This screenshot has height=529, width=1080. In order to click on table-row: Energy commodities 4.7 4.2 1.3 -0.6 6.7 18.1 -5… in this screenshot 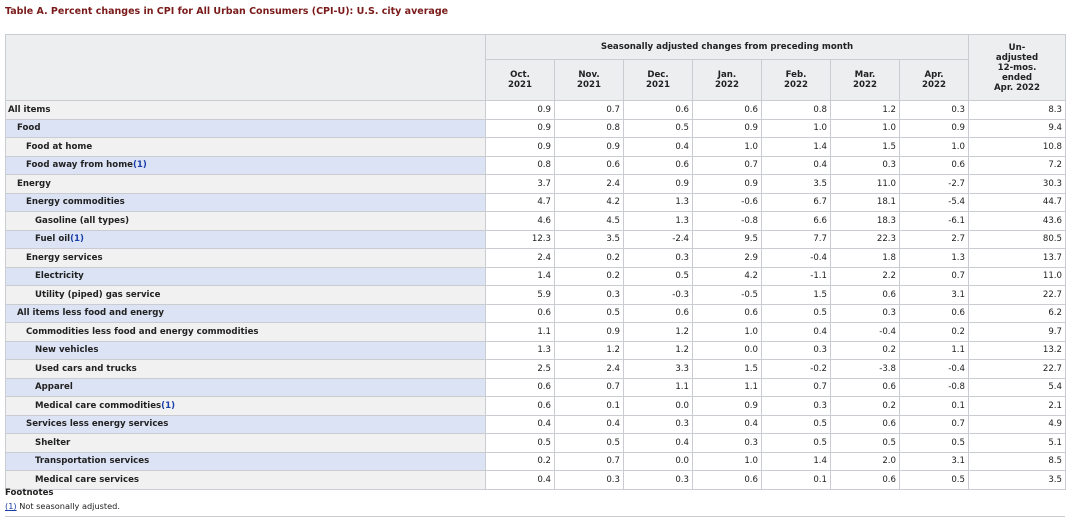, I will do `click(536, 202)`.